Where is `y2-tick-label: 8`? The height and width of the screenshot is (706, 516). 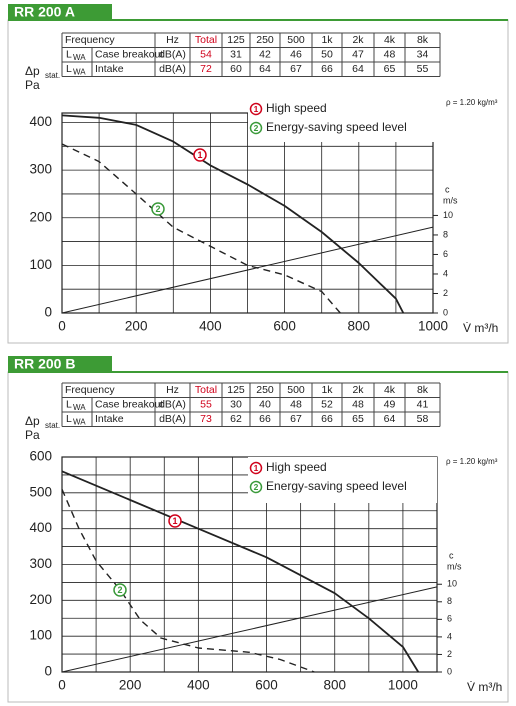
y2-tick-label: 8 is located at coordinates (445, 234).